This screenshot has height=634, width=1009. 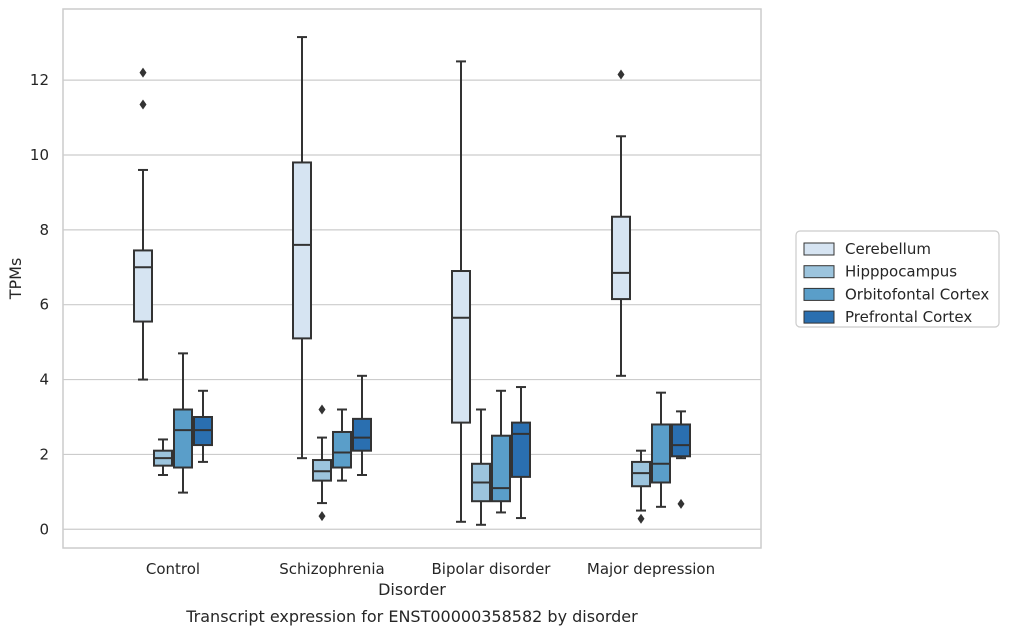 What do you see at coordinates (173, 569) in the screenshot?
I see `x-tick-label: Control` at bounding box center [173, 569].